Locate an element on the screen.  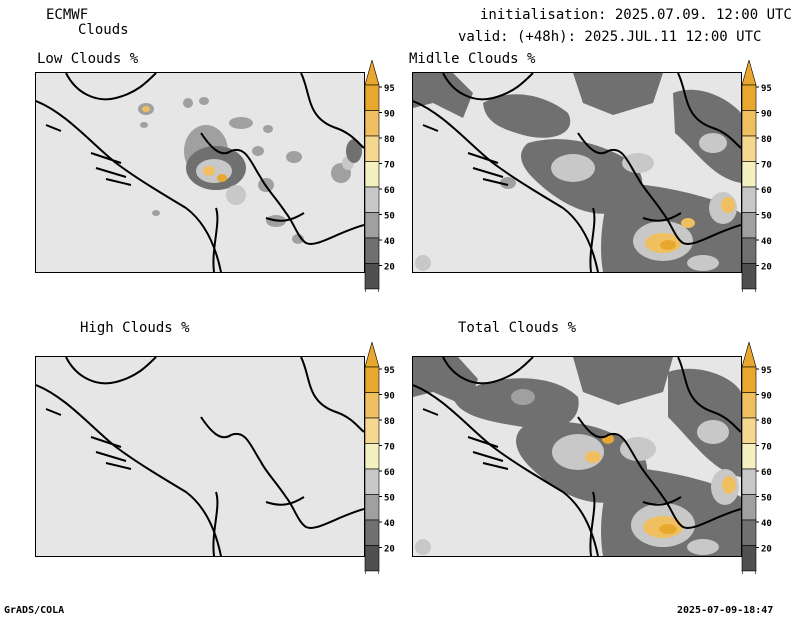
coastlines-borders-low is located at coordinates (200, 172).